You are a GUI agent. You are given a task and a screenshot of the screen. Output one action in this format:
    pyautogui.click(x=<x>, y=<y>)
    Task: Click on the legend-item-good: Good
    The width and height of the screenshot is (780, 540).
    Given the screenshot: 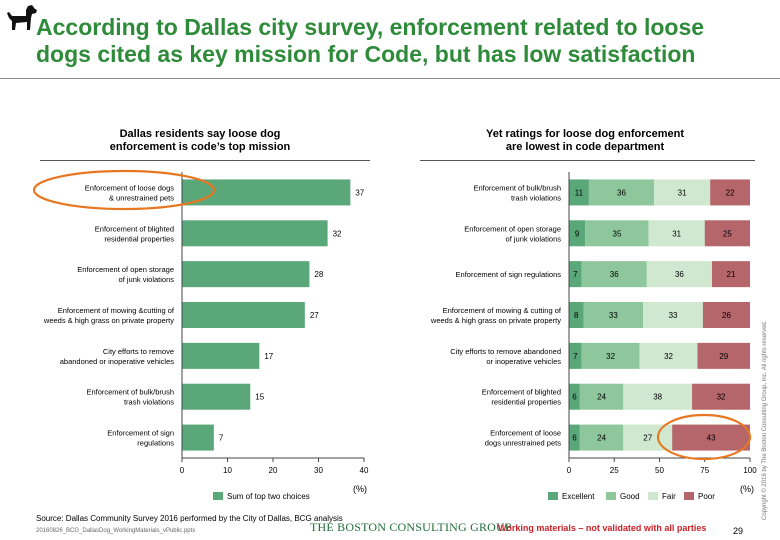 What is the action you would take?
    pyautogui.click(x=623, y=496)
    